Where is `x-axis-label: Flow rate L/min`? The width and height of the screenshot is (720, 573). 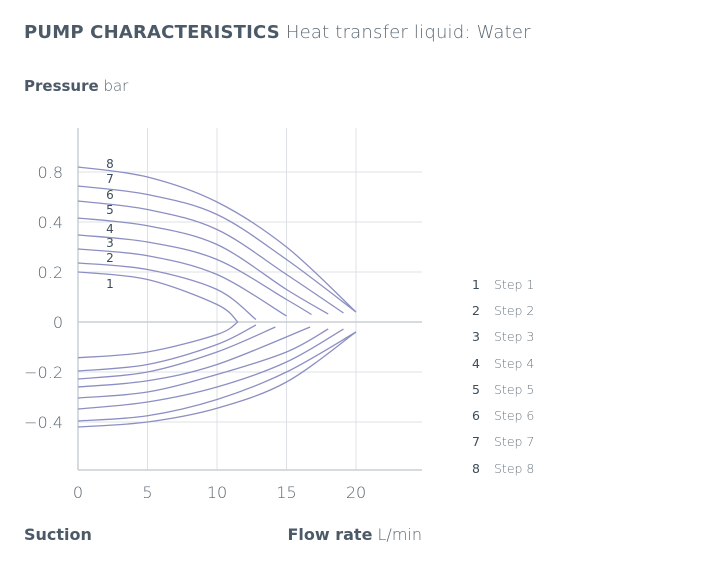 x-axis-label: Flow rate L/min is located at coordinates (354, 534).